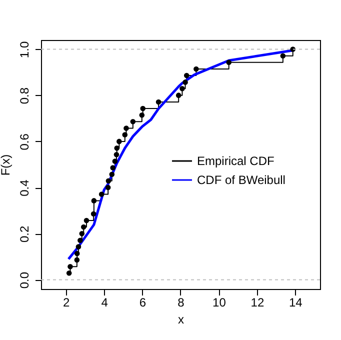  What do you see at coordinates (181, 319) in the screenshot?
I see `x-axis-title: x` at bounding box center [181, 319].